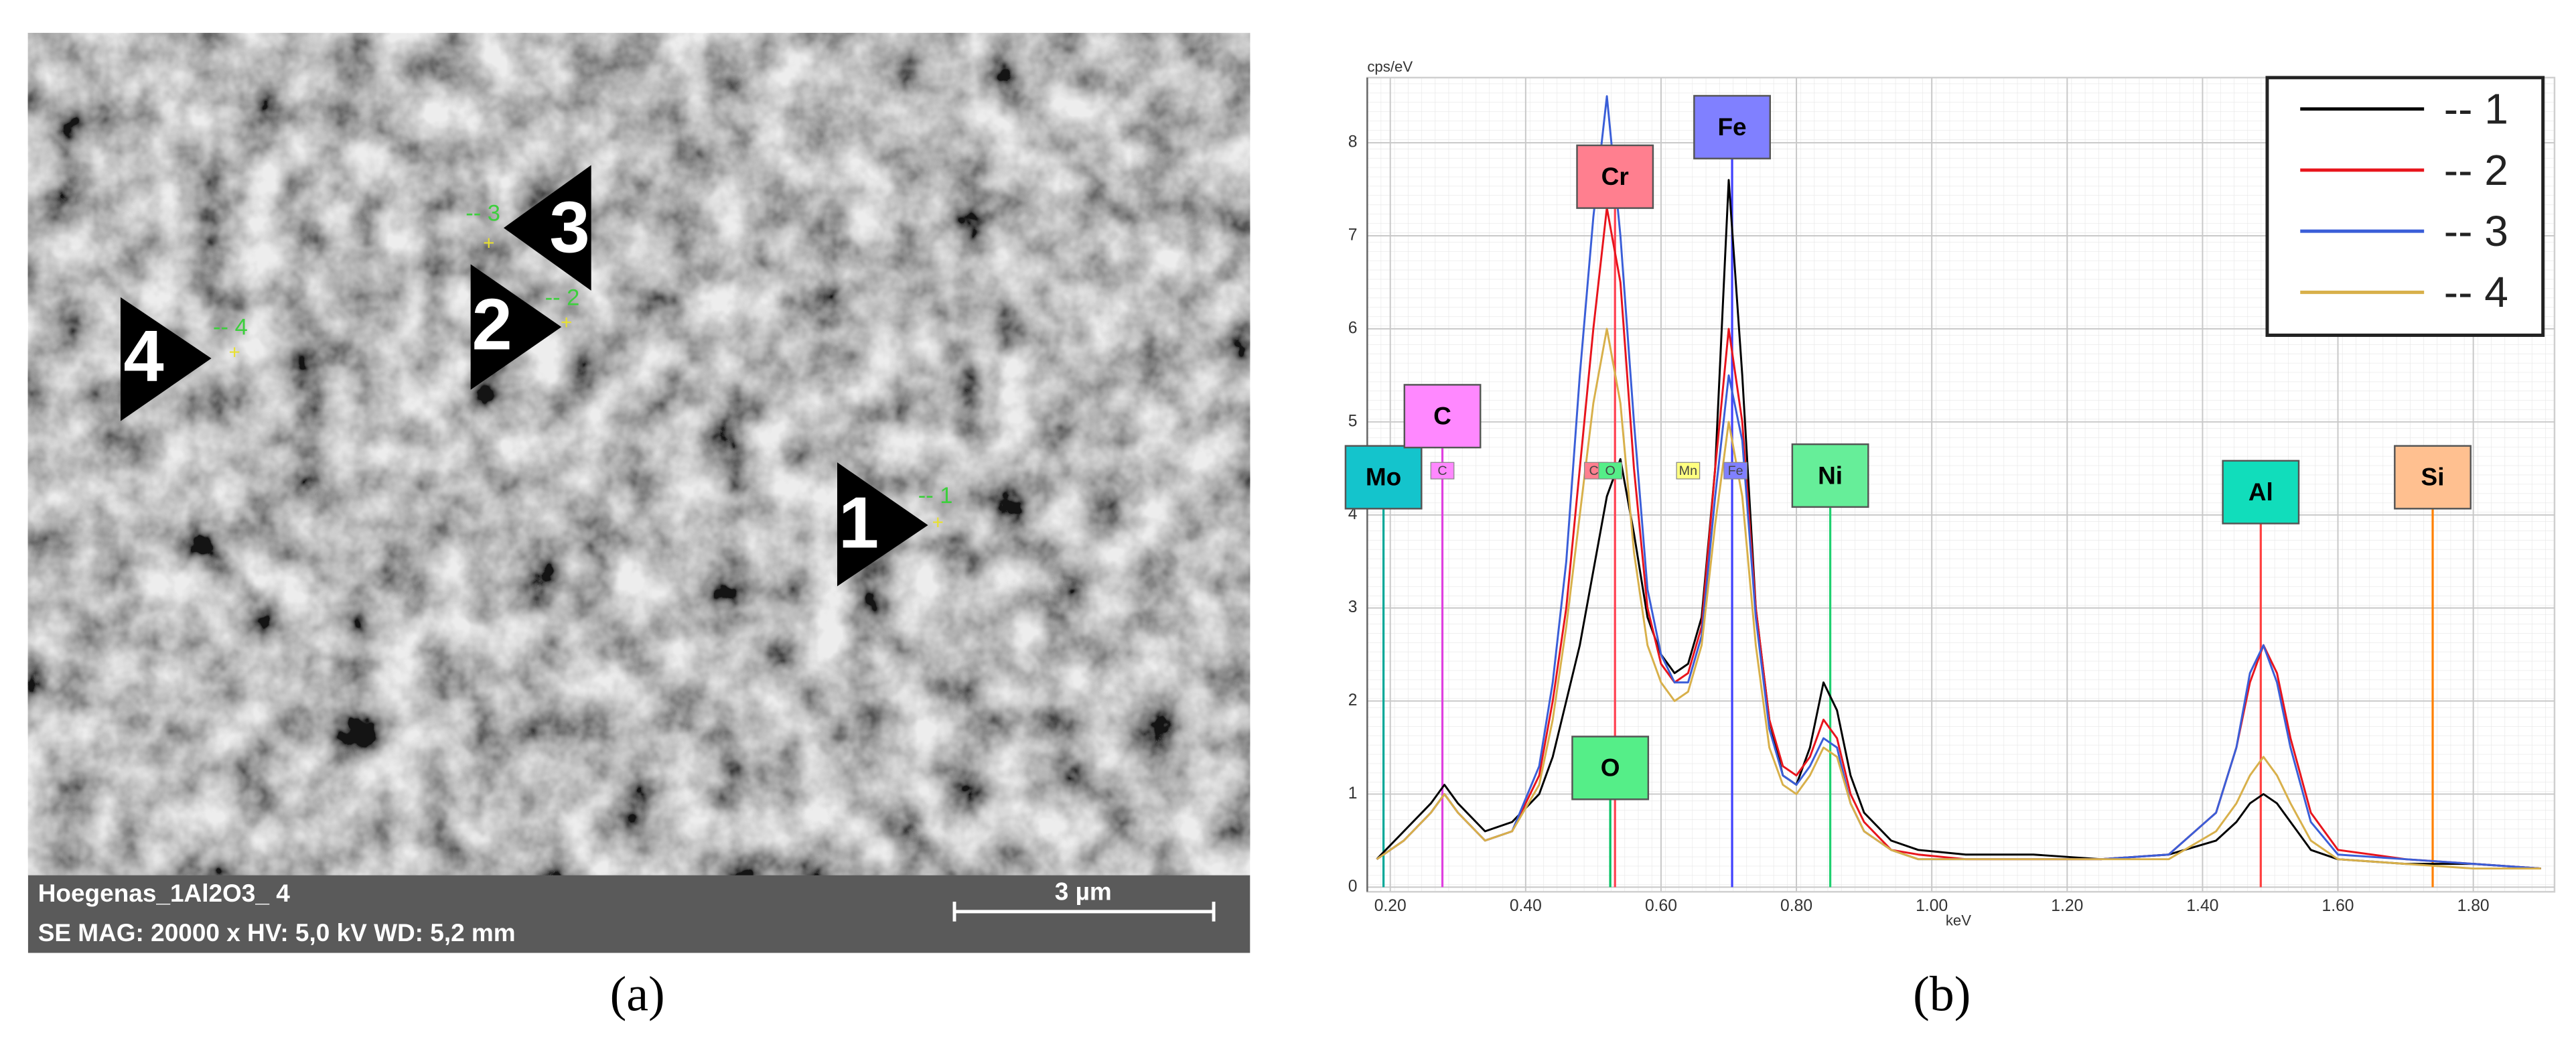 The height and width of the screenshot is (1049, 2576). I want to click on element-label: Fe, so click(1731, 127).